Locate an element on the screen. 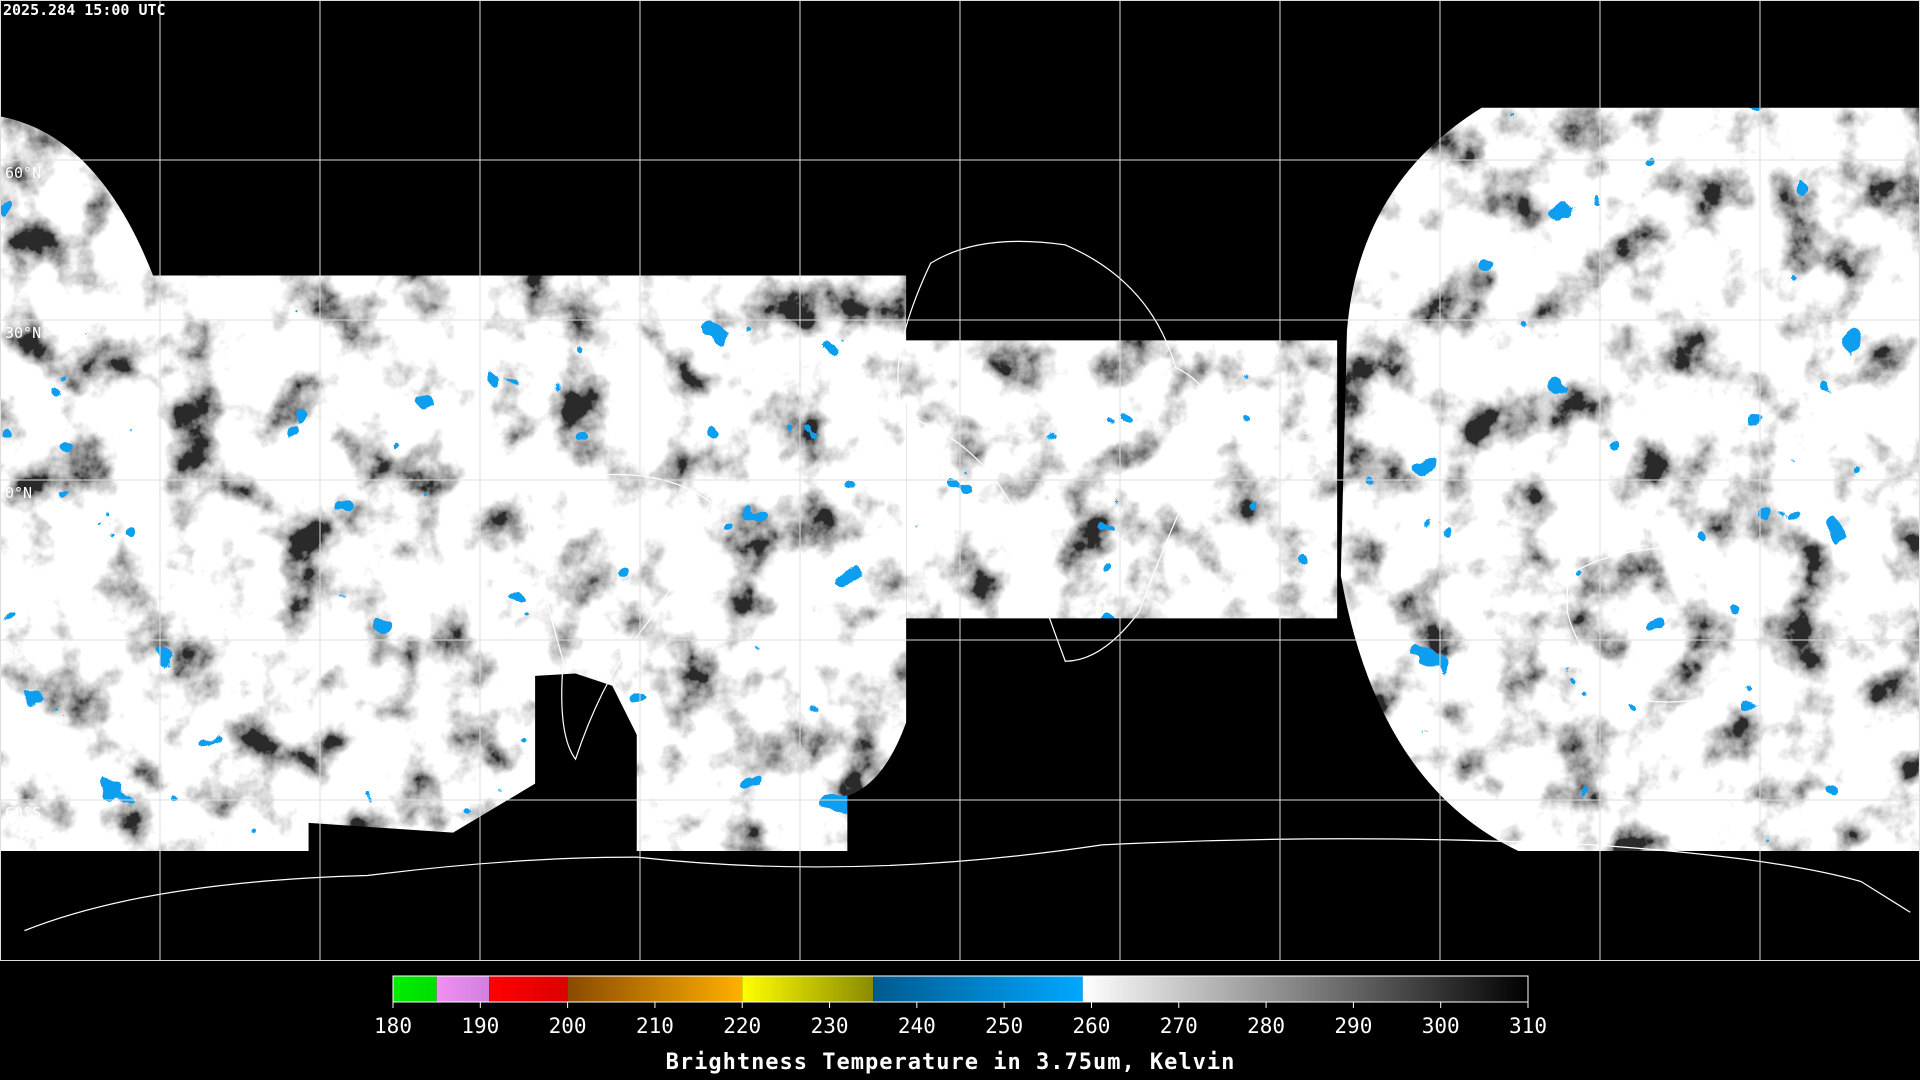 This screenshot has height=1080, width=1920. south-america-coast is located at coordinates (618, 617).